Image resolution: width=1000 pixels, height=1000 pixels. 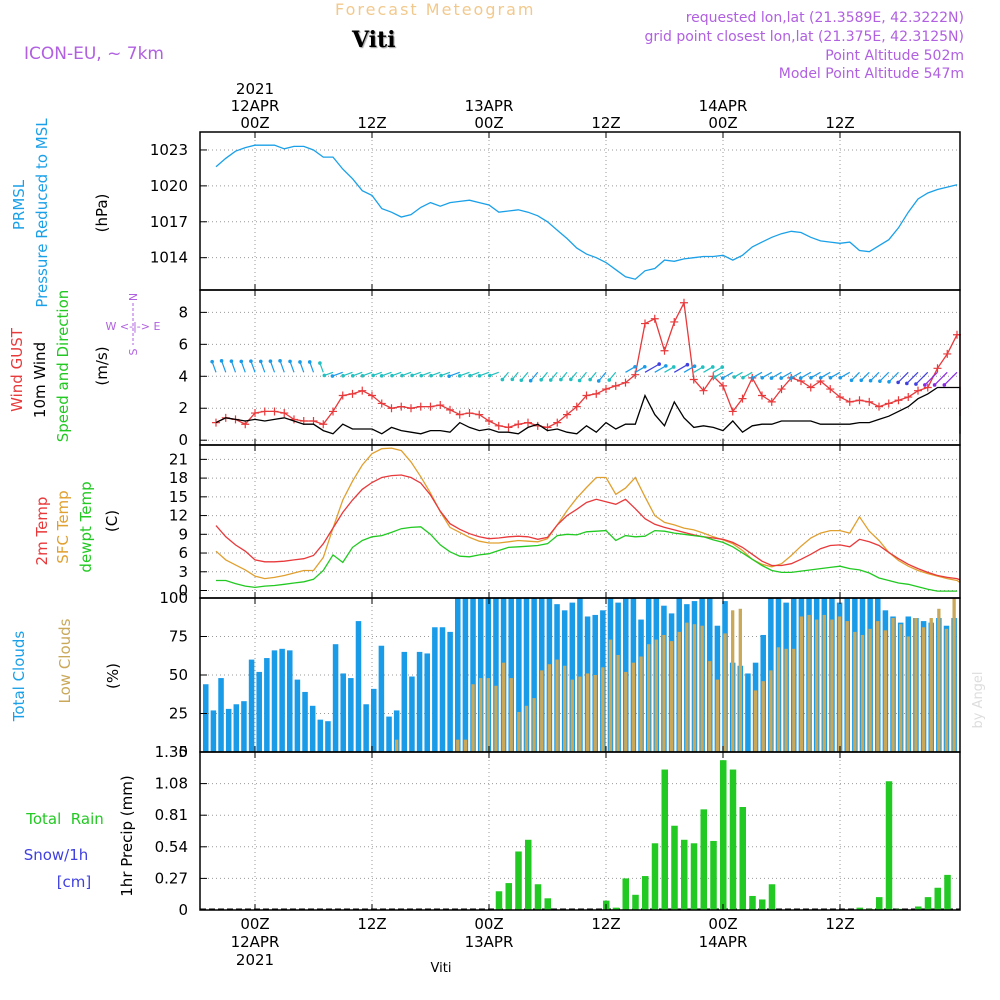 What do you see at coordinates (171, 847) in the screenshot?
I see `y-tick-label: 0.54` at bounding box center [171, 847].